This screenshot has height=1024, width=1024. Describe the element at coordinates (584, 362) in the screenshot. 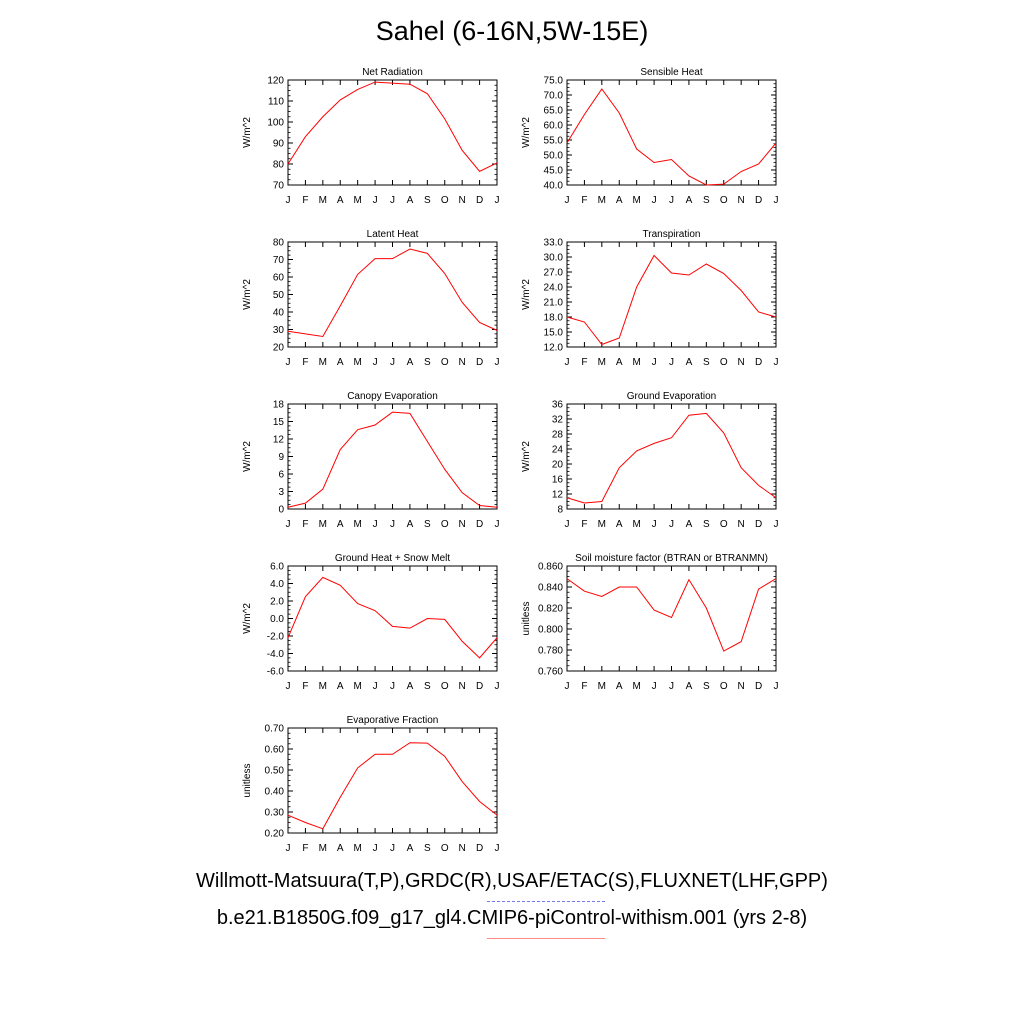

I see `x-tick-label: F` at that location.